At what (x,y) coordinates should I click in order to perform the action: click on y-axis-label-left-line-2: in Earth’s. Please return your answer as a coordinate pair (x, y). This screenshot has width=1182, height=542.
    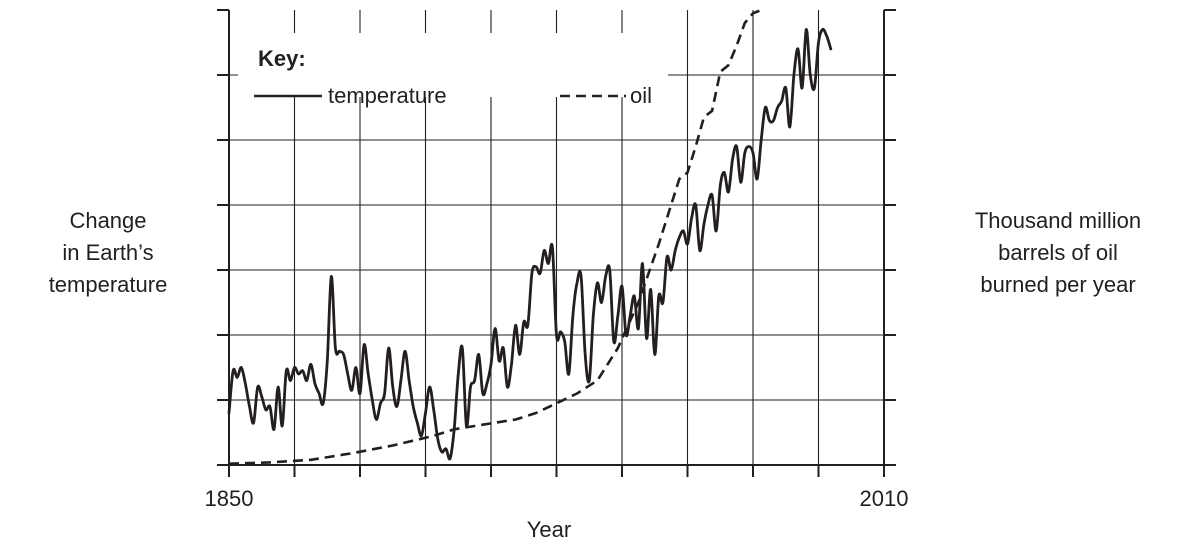
    Looking at the image, I should click on (107, 252).